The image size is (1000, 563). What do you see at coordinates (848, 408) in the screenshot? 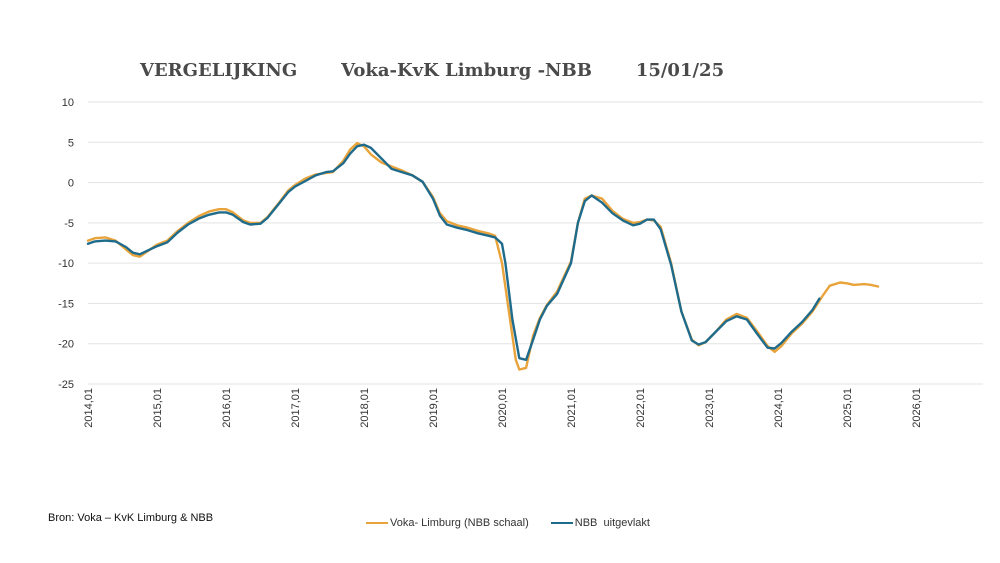
I see `x-tick-label: 2025,01` at bounding box center [848, 408].